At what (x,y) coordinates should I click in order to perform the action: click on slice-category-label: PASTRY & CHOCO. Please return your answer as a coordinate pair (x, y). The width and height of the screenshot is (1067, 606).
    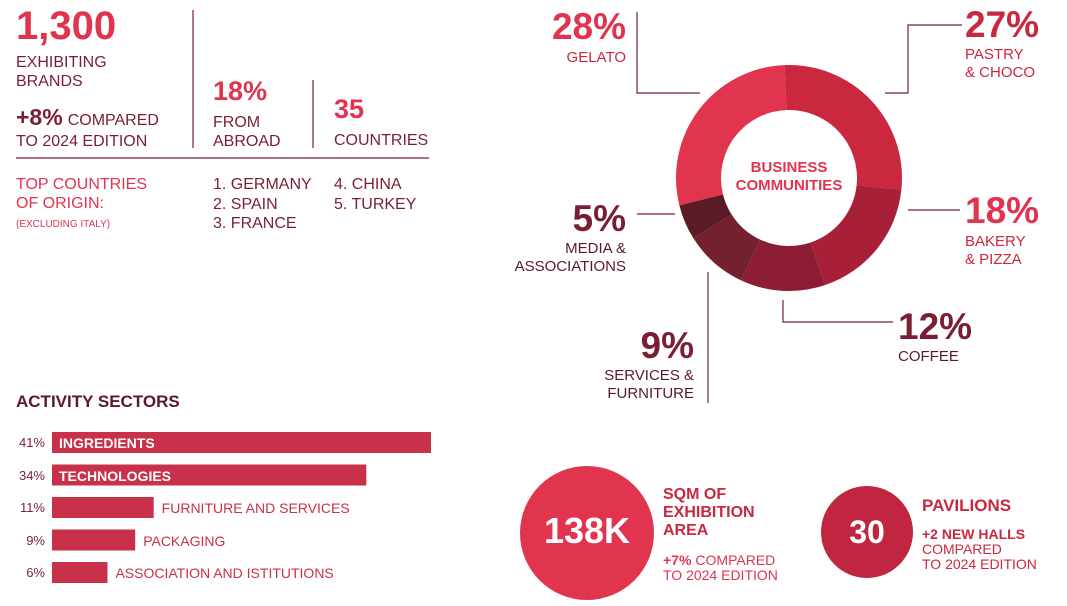
    Looking at the image, I should click on (1000, 63).